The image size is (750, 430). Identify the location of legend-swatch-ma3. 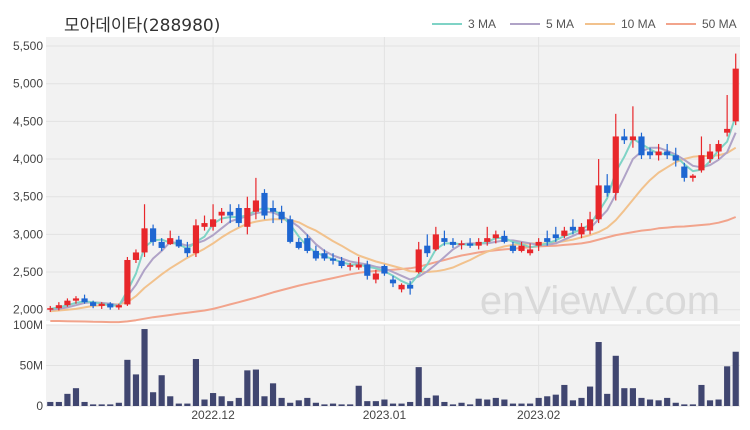
(447, 24).